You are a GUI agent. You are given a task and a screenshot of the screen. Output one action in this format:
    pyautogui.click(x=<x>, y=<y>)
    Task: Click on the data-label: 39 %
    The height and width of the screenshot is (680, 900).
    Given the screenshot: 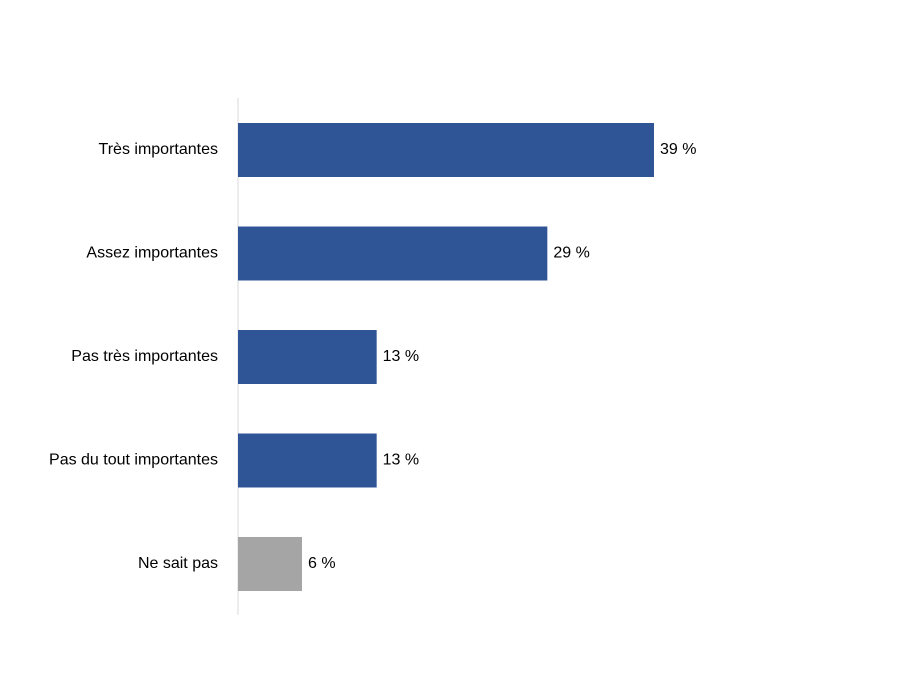 What is the action you would take?
    pyautogui.click(x=678, y=149)
    